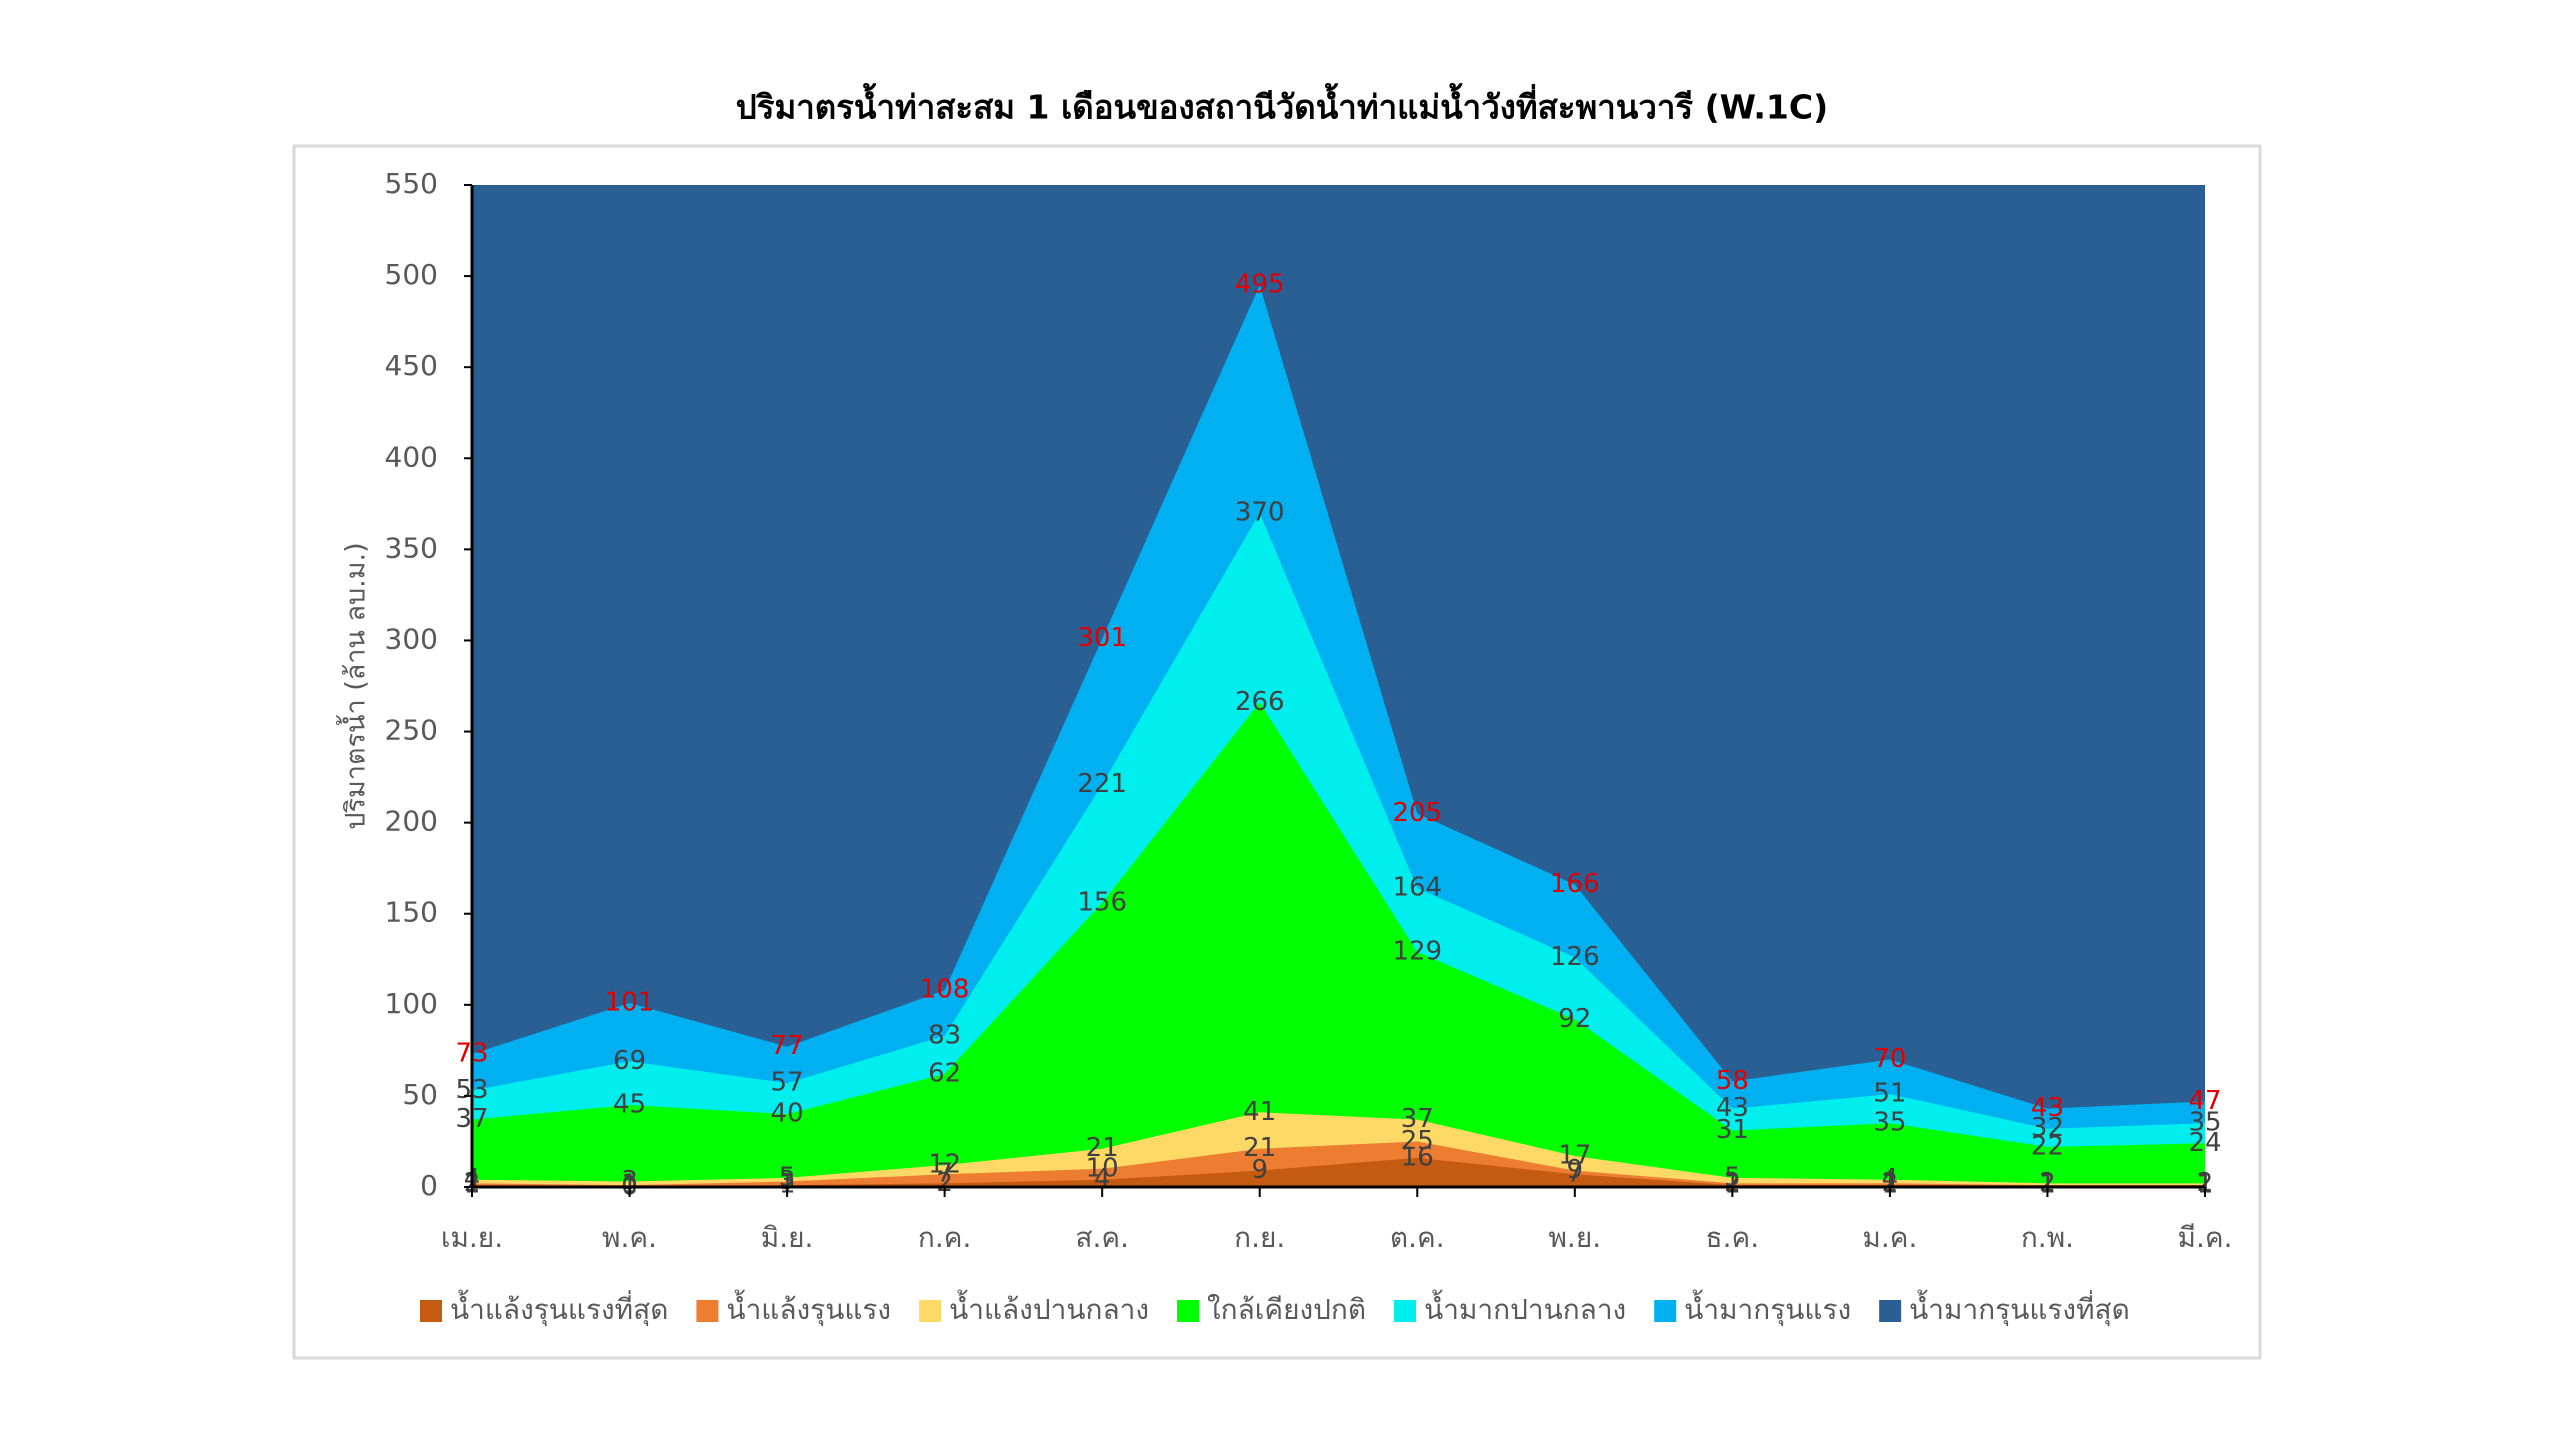  I want to click on x-tick-label: พ.ย., so click(1574, 1237).